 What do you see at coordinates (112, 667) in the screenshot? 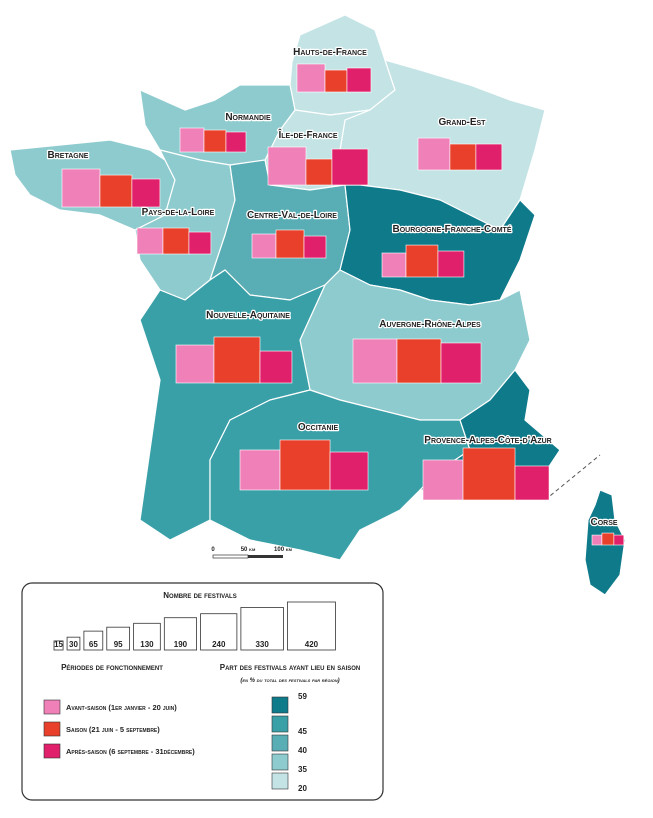
I see `periods-title: Périodes de fonctionnement` at bounding box center [112, 667].